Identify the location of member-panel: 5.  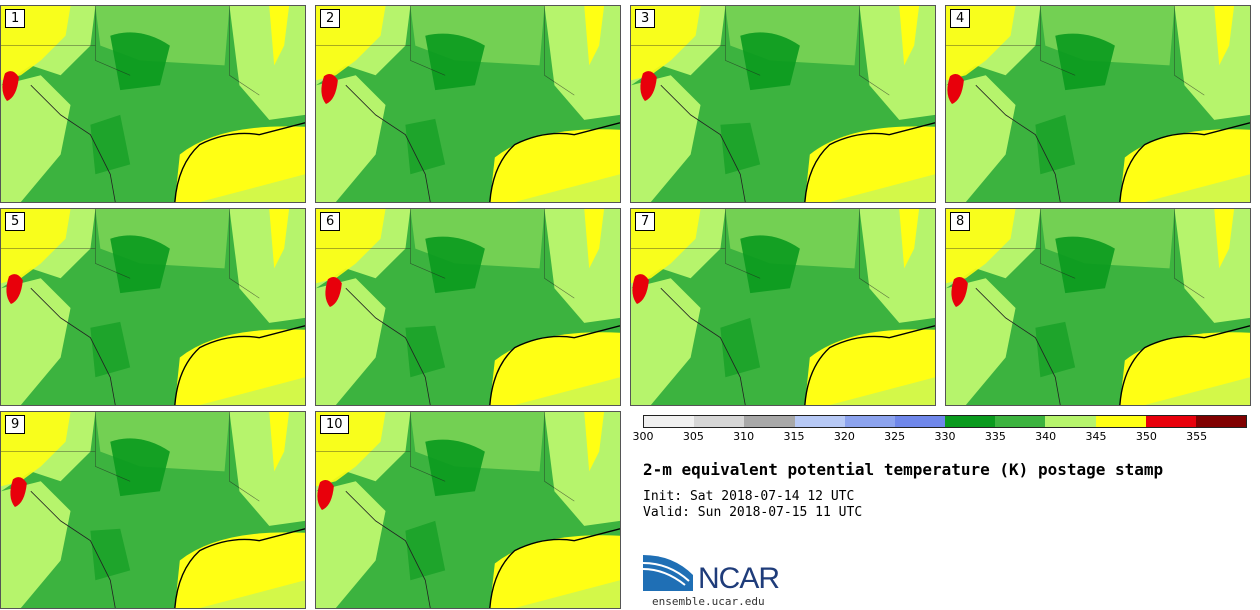
(153, 307).